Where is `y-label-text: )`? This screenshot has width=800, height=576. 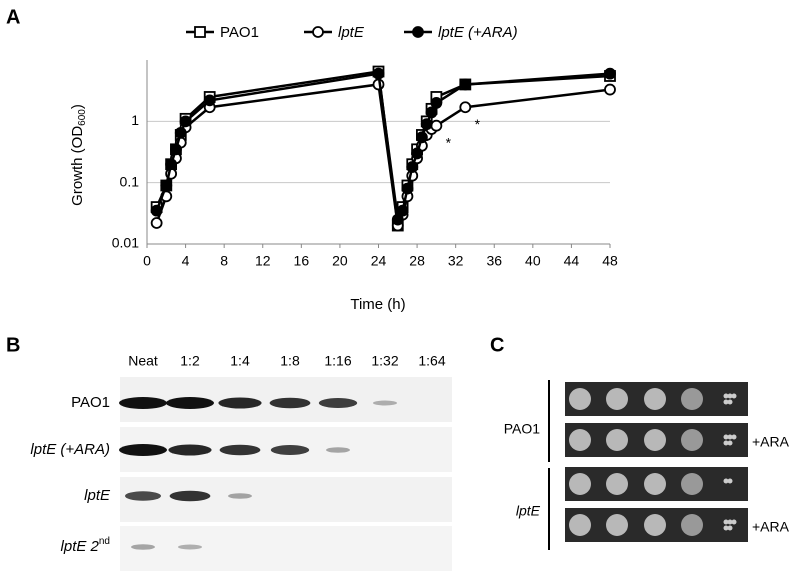 y-label-text: ) is located at coordinates (77, 106).